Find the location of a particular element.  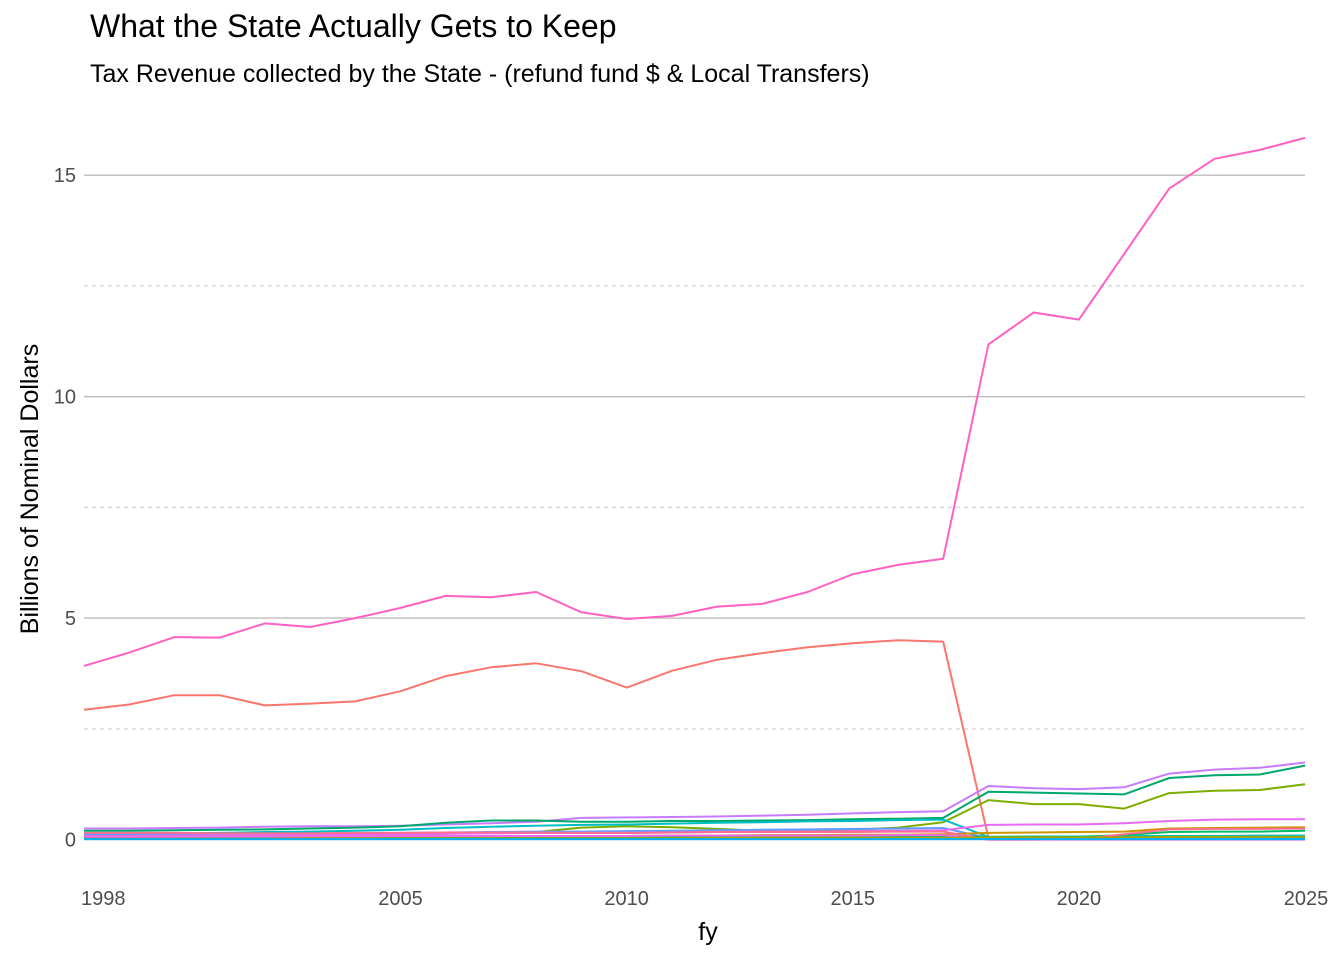

x-axis-title: fy is located at coordinates (708, 932).